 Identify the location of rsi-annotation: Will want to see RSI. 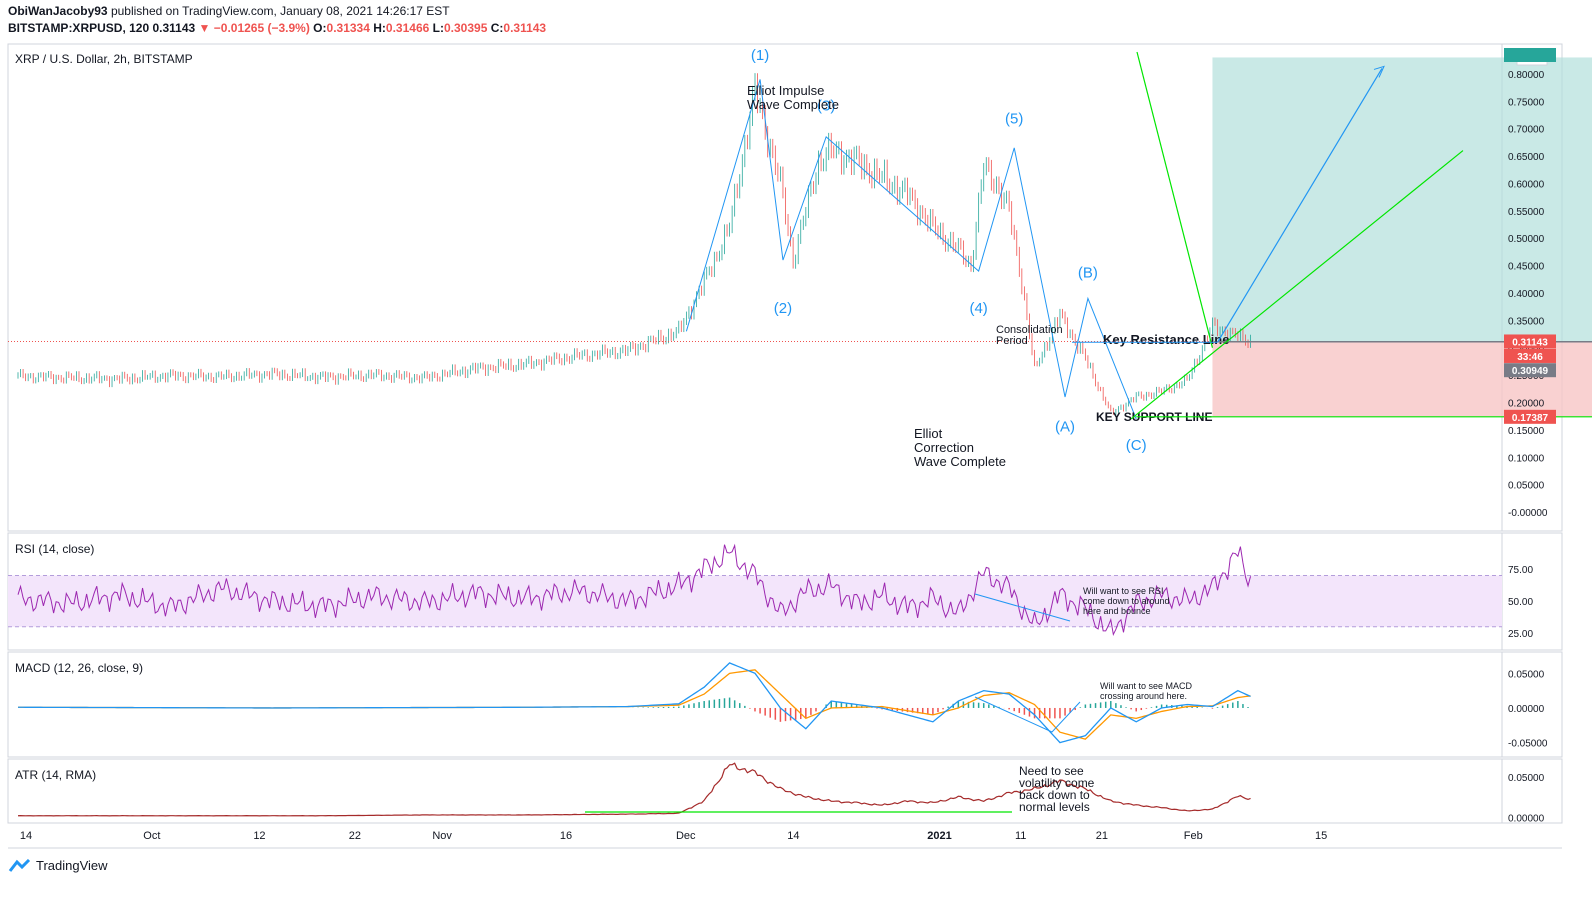
(1123, 591).